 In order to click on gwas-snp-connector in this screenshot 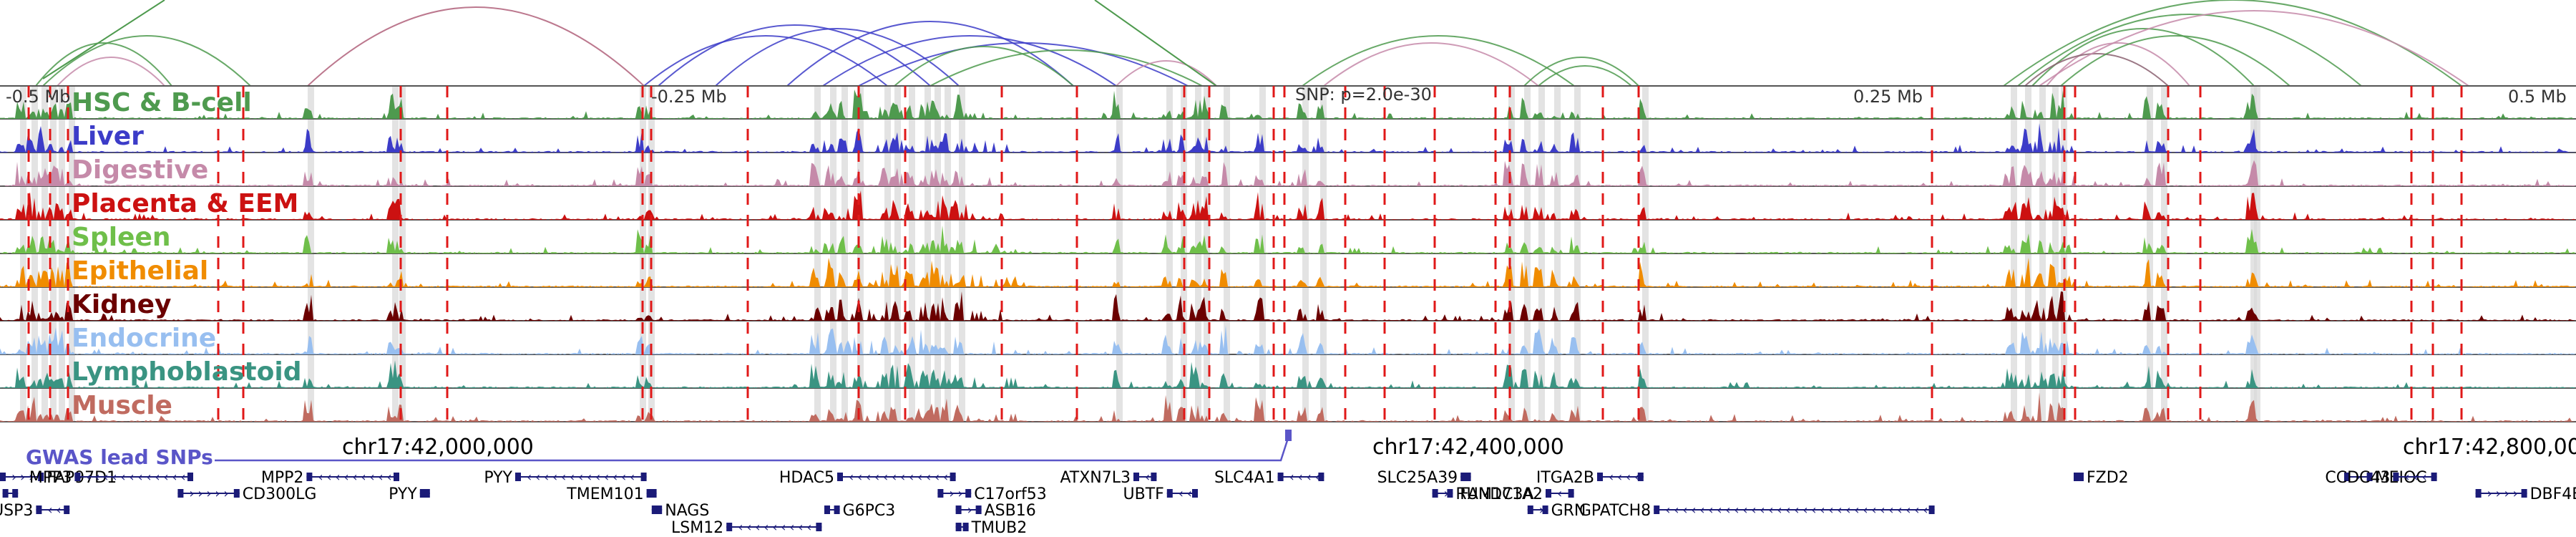, I will do `click(753, 447)`.